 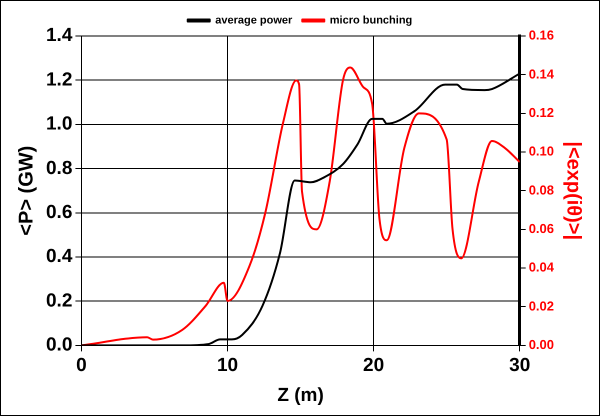 I want to click on y2-tick-label: 0.00, so click(x=541, y=344).